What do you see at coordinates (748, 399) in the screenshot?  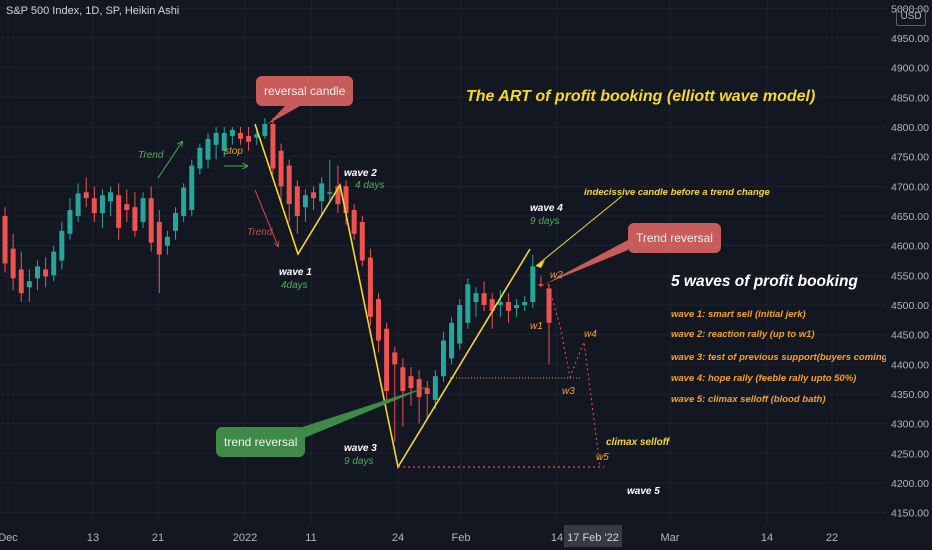 I see `legend-item-5: wave 5: climax selloff (blood bath)` at bounding box center [748, 399].